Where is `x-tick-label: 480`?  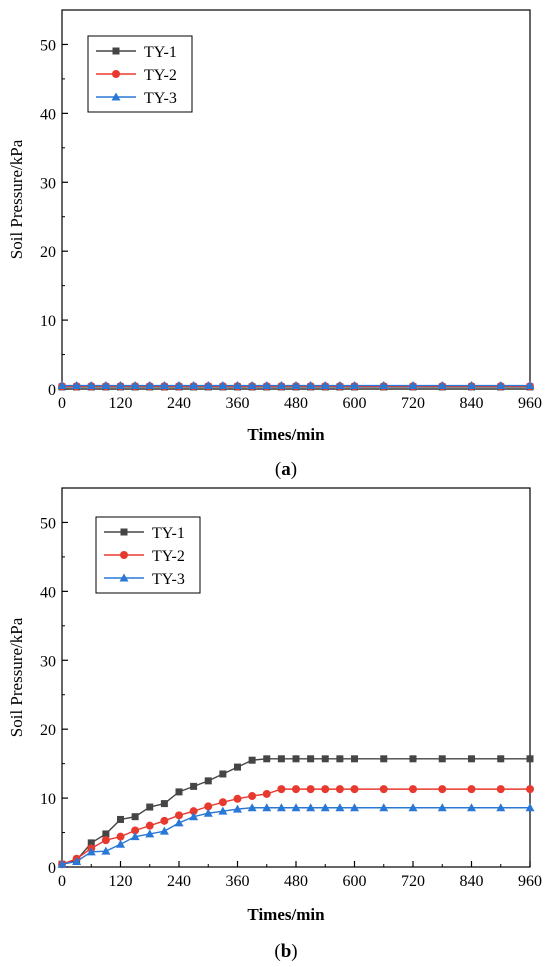 x-tick-label: 480 is located at coordinates (296, 881).